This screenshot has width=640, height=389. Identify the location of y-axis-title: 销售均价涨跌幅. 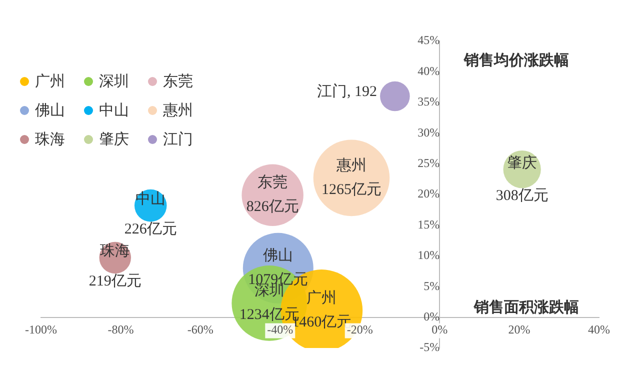
(516, 60).